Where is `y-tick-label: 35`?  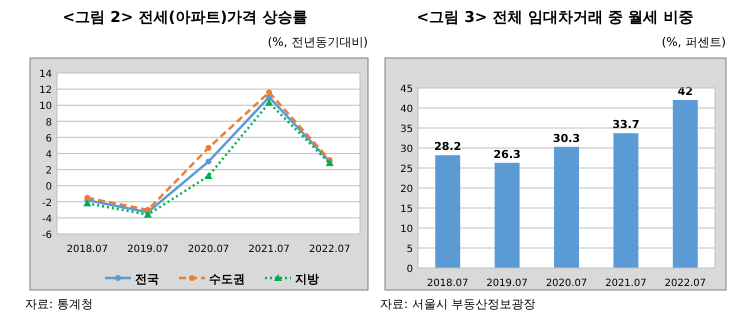
y-tick-label: 35 is located at coordinates (406, 129).